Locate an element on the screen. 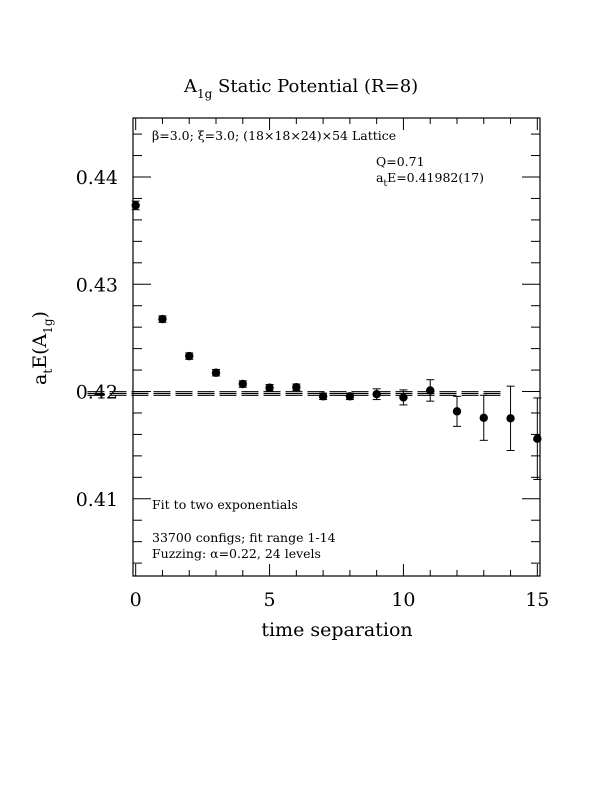 The image size is (612, 792). energy-label-a: a is located at coordinates (380, 177).